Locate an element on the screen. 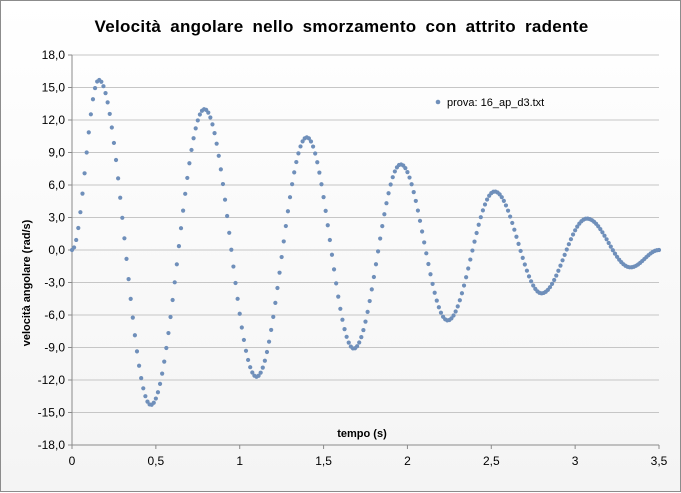 The width and height of the screenshot is (681, 493). legend: prova: 16_ap_d3.txt is located at coordinates (489, 103).